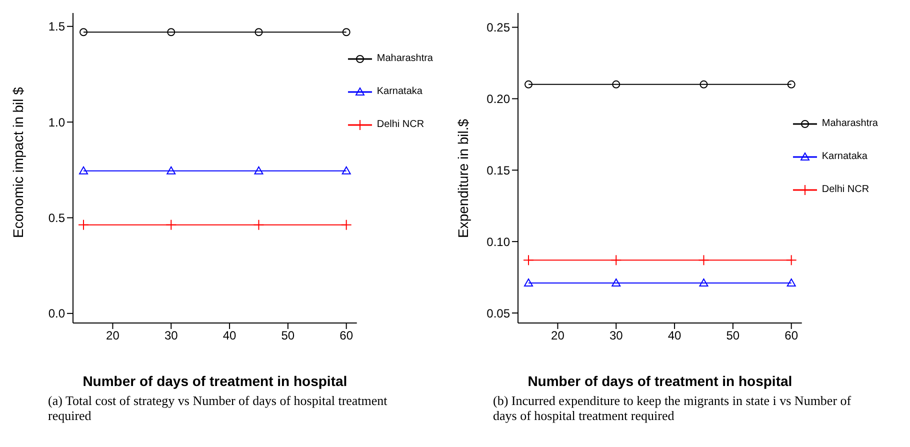 The image size is (910, 447). I want to click on y-tick-label: 0.10, so click(498, 241).